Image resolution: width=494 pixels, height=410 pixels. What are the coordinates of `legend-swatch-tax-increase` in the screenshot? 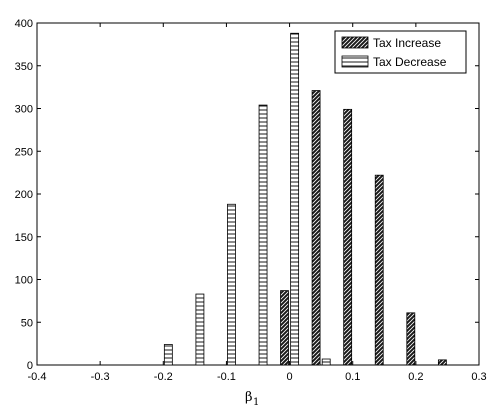 It's located at (355, 42).